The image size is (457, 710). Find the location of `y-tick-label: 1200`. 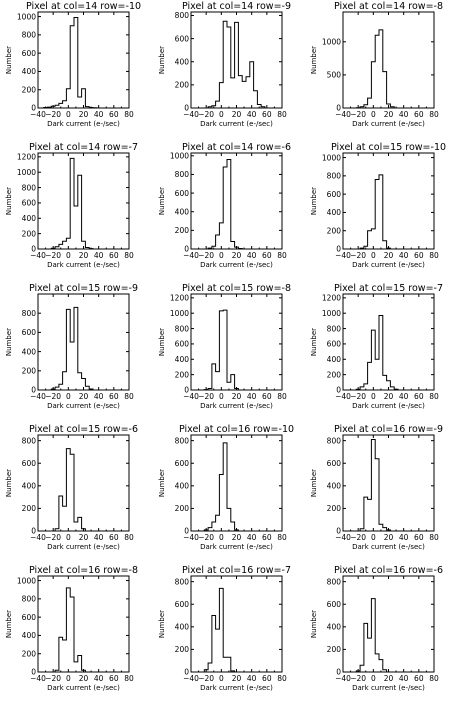

y-tick-label: 1200 is located at coordinates (179, 298).